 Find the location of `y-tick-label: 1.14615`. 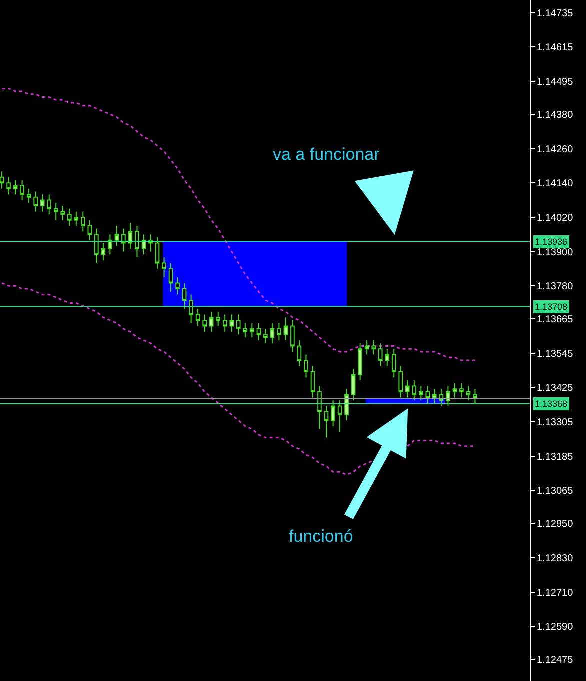

y-tick-label: 1.14615 is located at coordinates (555, 48).